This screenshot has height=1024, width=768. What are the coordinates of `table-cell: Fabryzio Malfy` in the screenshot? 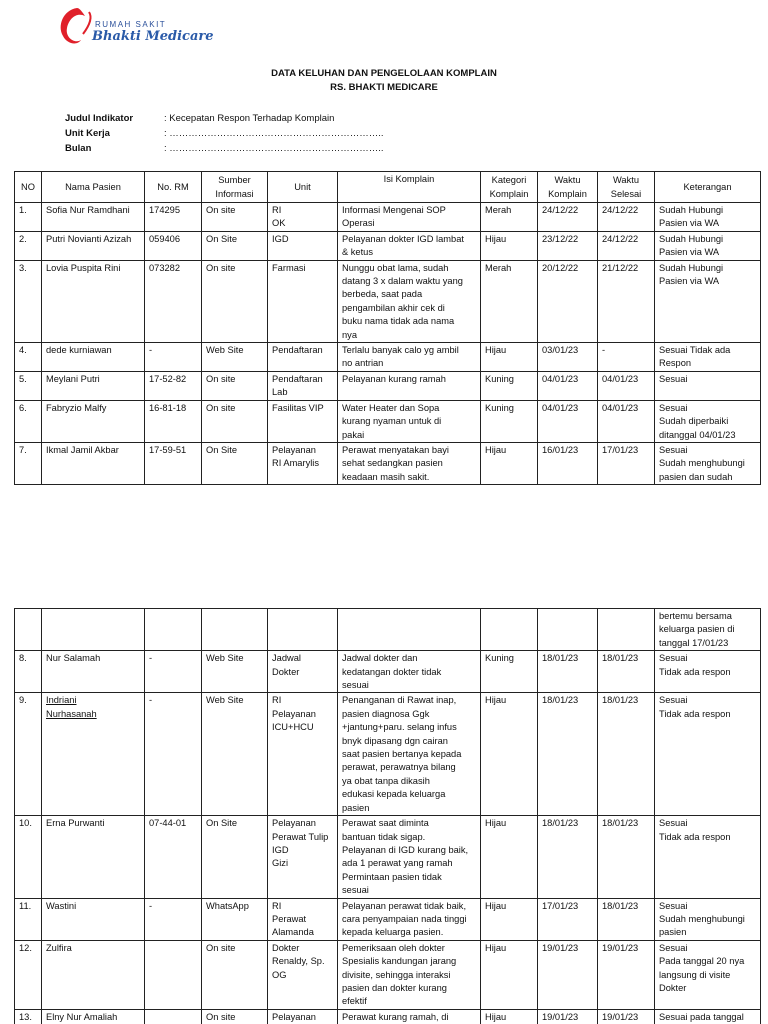 It's located at (93, 421).